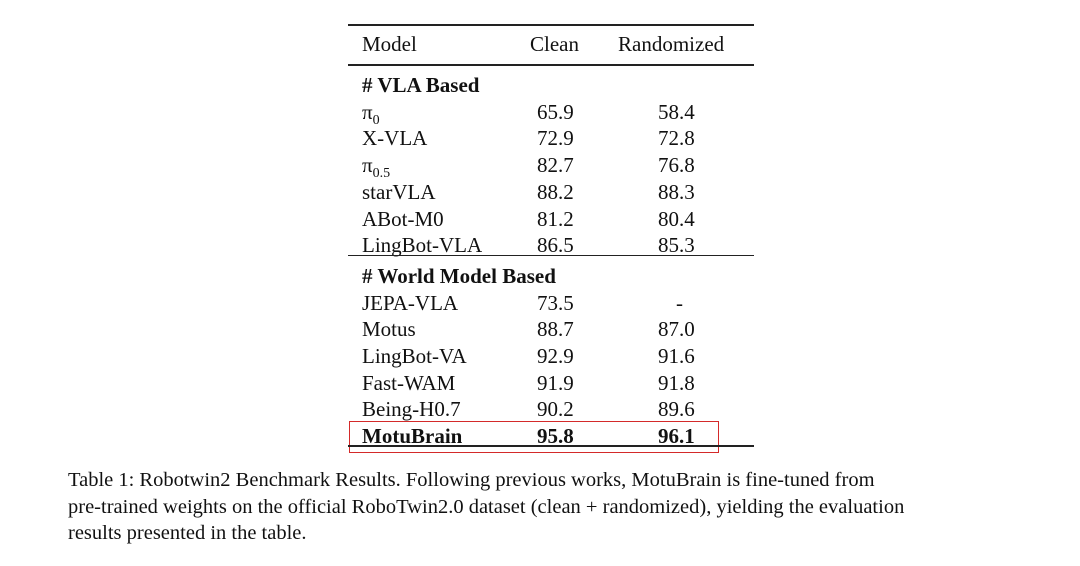 This screenshot has height=566, width=1080. What do you see at coordinates (676, 245) in the screenshot?
I see `randomized-score: 85.3` at bounding box center [676, 245].